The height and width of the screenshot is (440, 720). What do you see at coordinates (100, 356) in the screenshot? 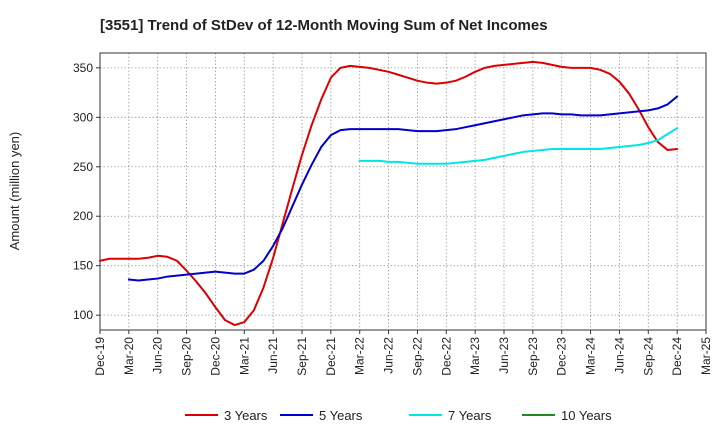
I see `x-tick-label: Dec-19` at bounding box center [100, 356].